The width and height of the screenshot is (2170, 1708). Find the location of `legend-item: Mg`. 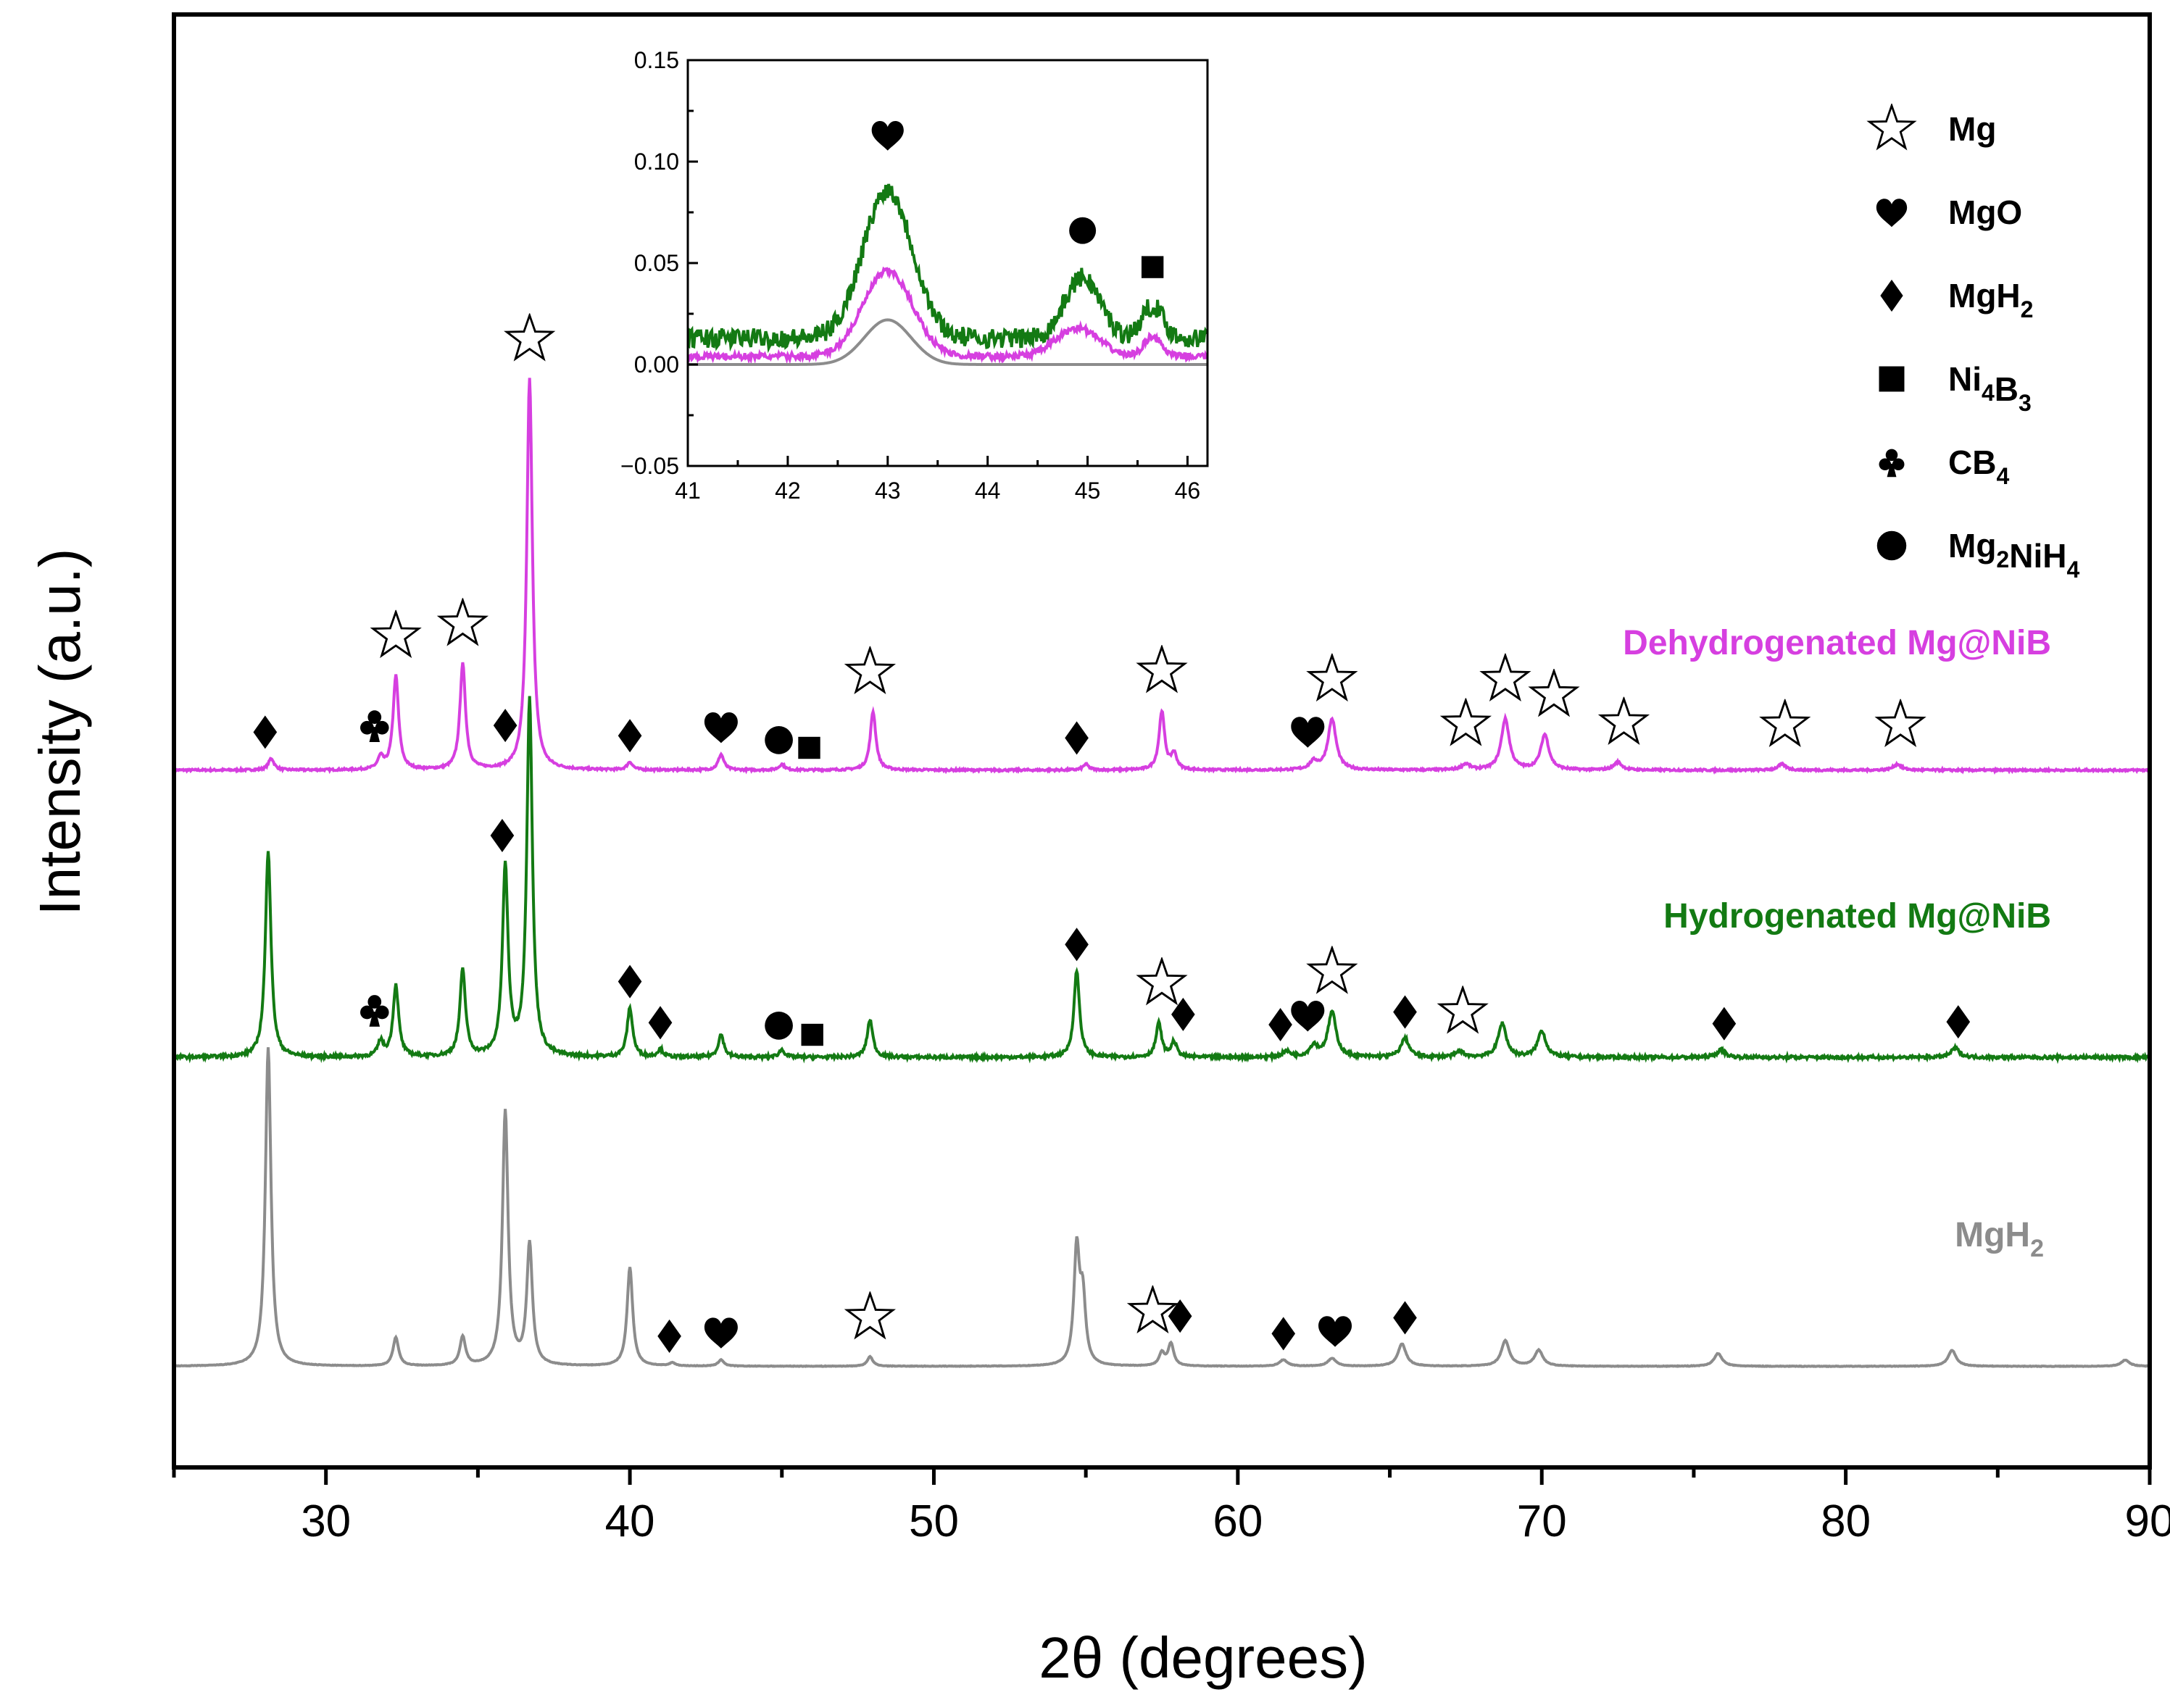

legend-item: Mg is located at coordinates (1932, 126).